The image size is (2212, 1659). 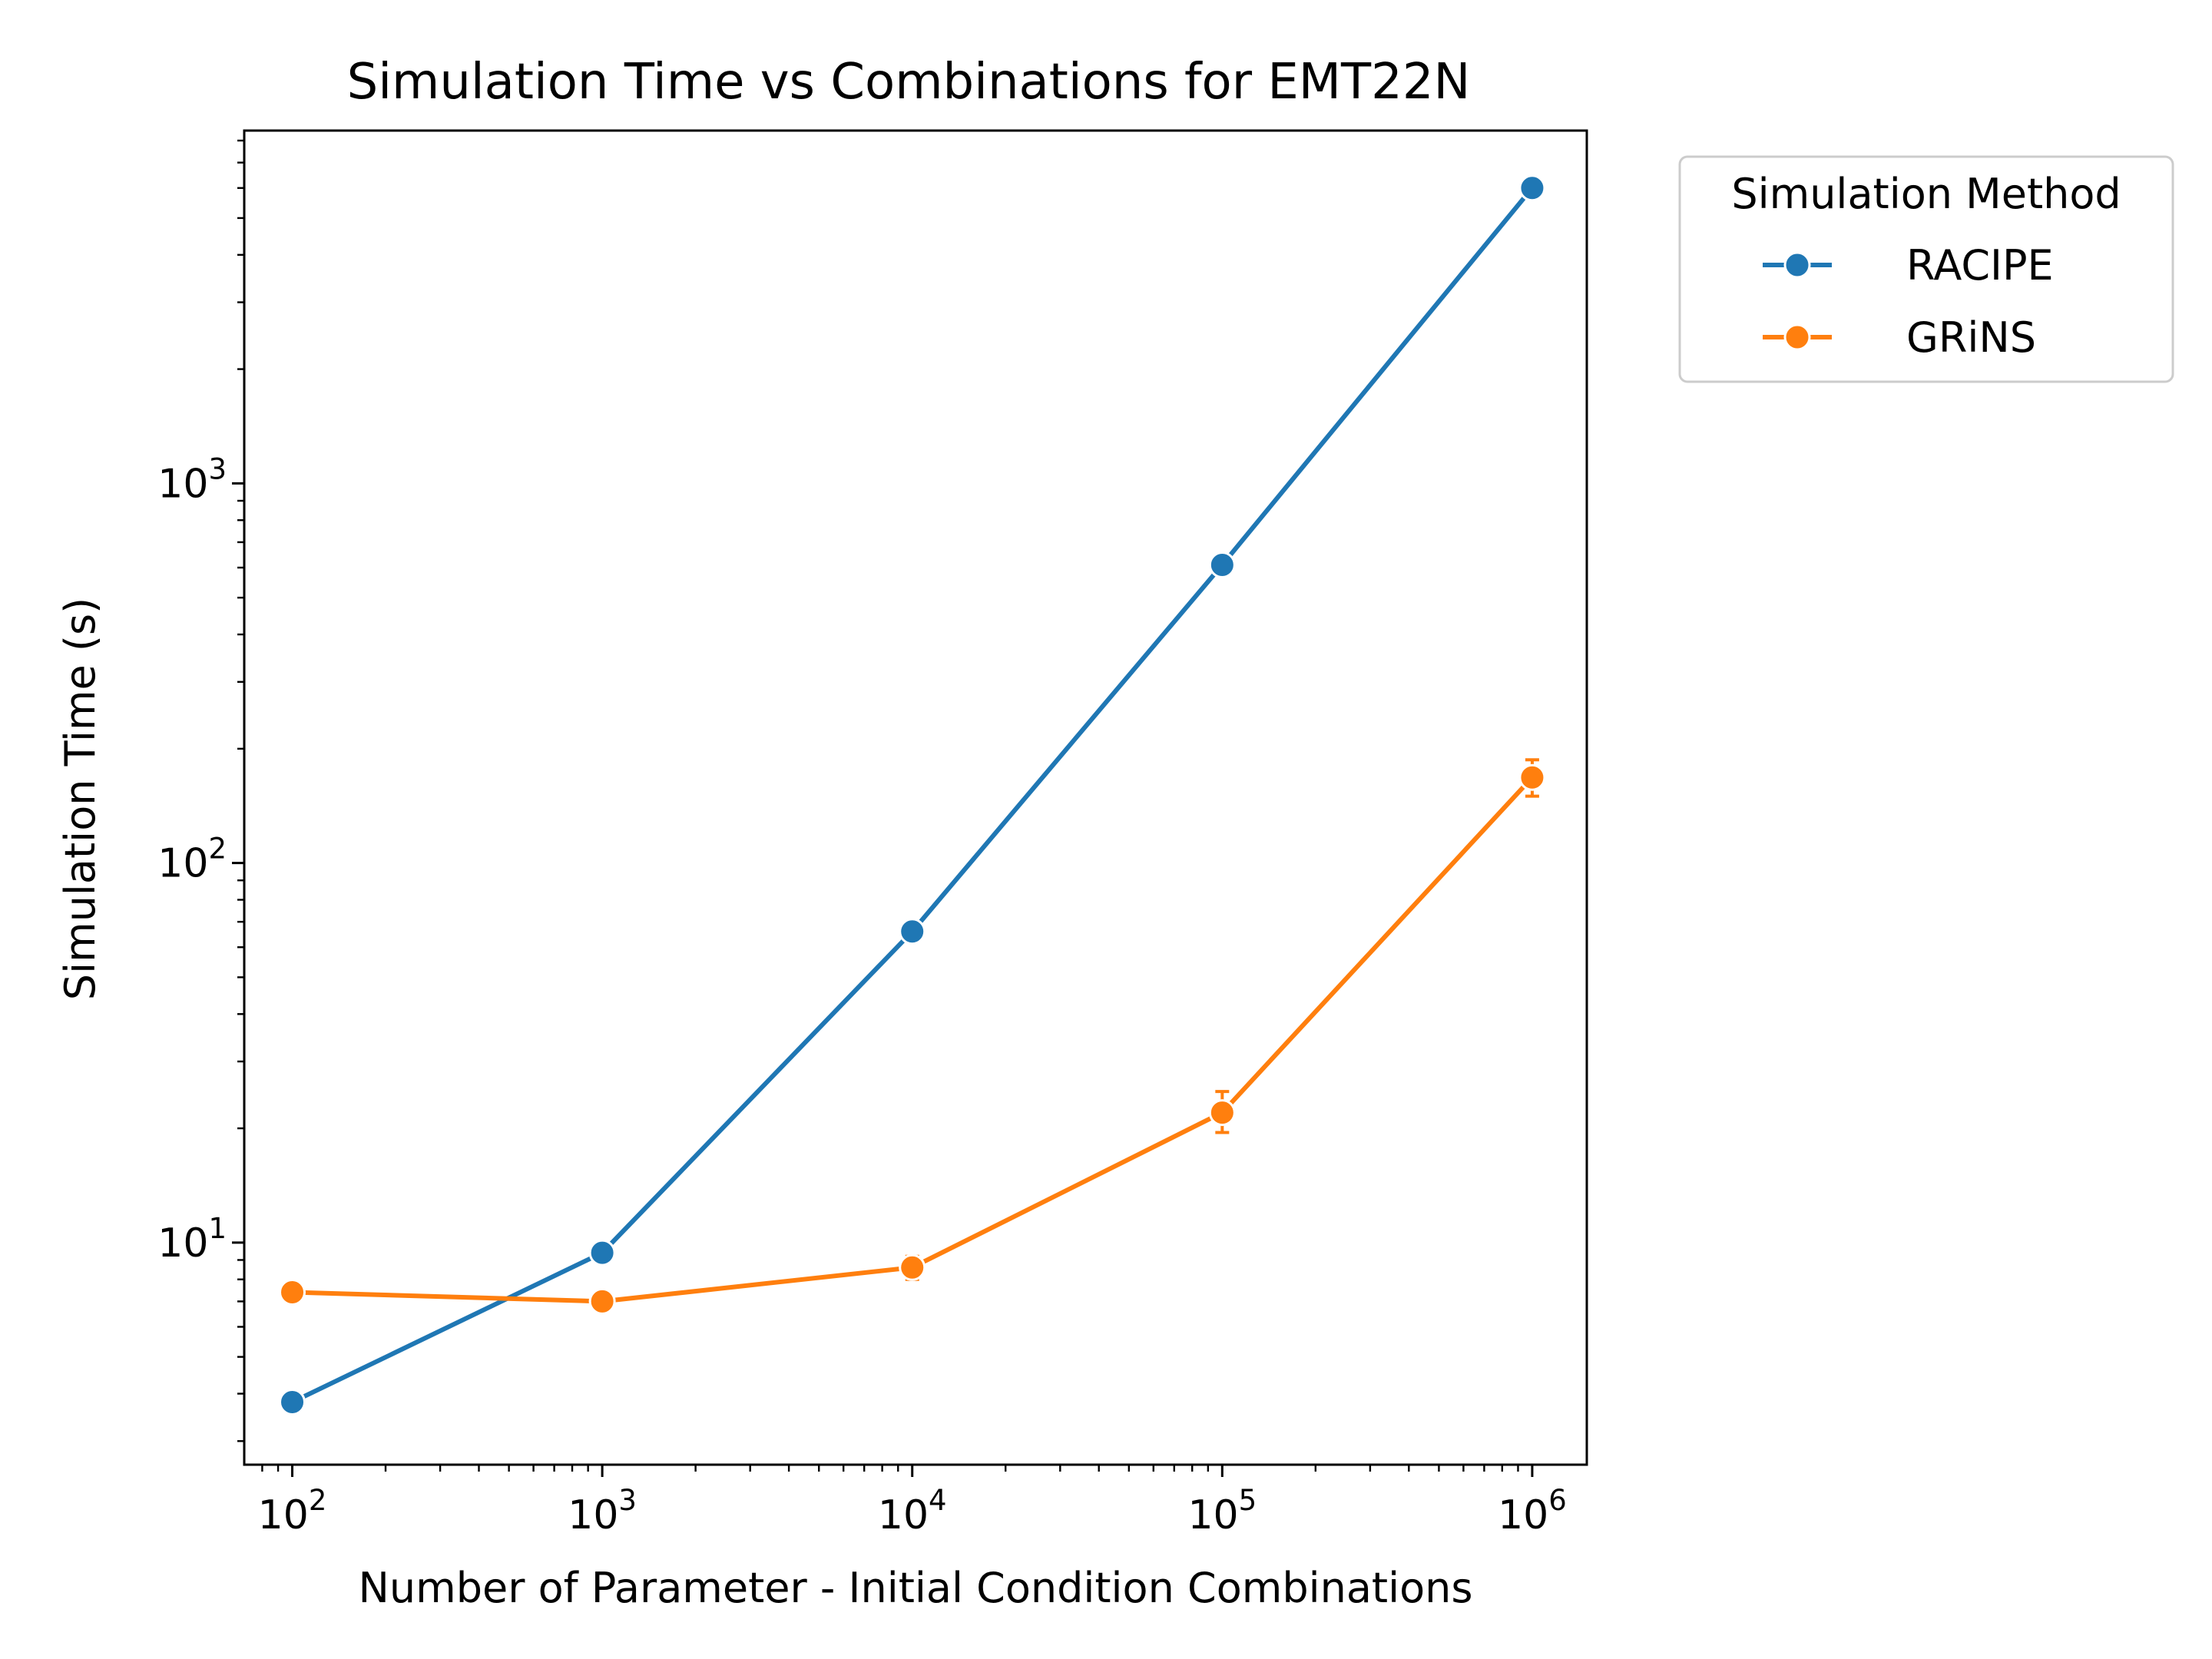 I want to click on legend-label: RACIPE, so click(x=1980, y=266).